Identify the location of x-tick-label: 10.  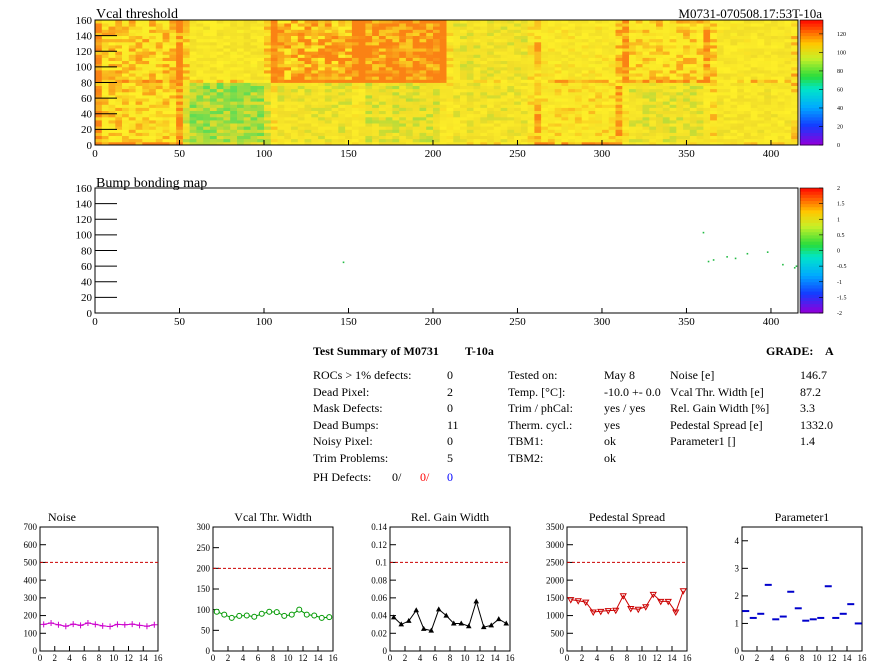
(818, 658).